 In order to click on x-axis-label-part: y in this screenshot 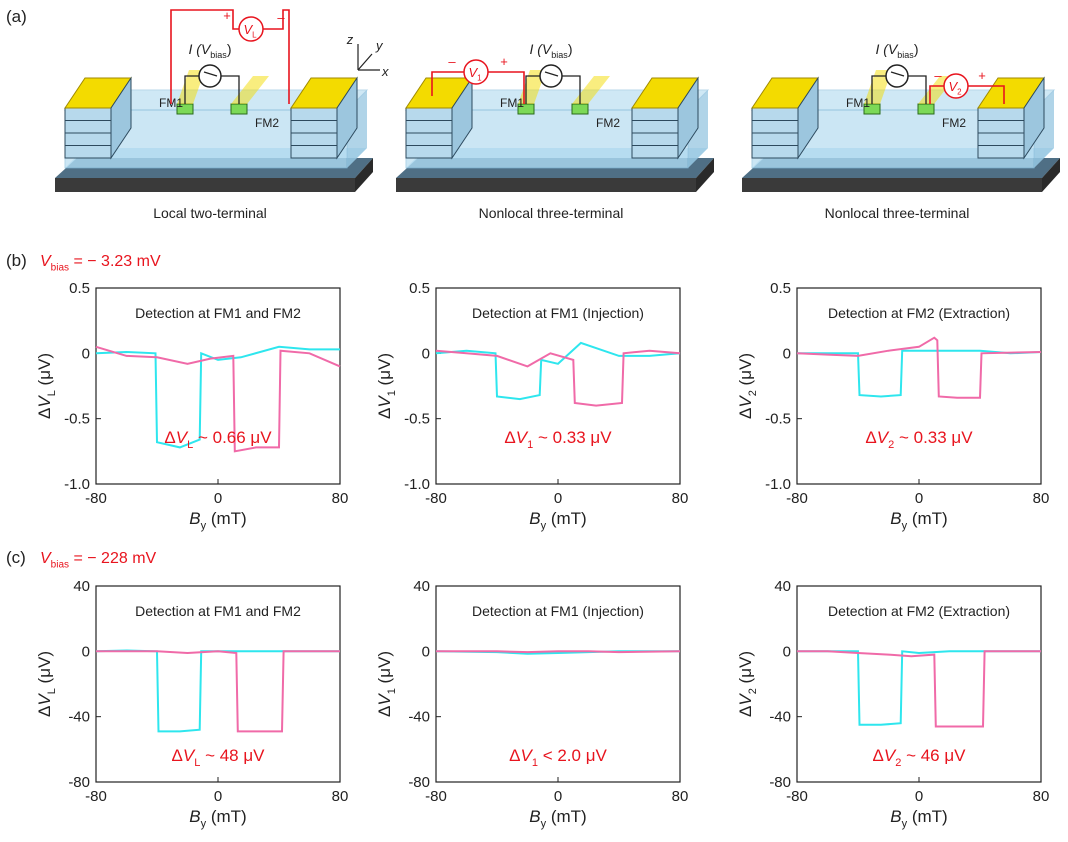, I will do `click(905, 526)`.